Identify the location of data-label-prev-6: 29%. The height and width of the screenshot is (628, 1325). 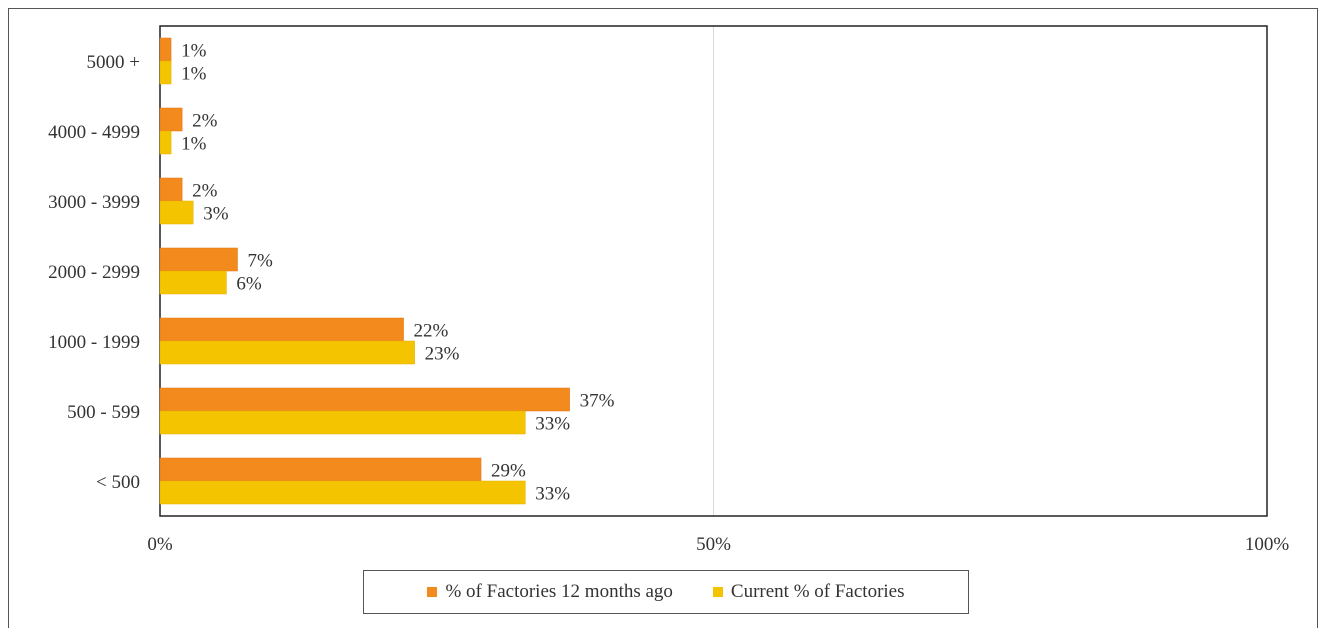
(508, 471).